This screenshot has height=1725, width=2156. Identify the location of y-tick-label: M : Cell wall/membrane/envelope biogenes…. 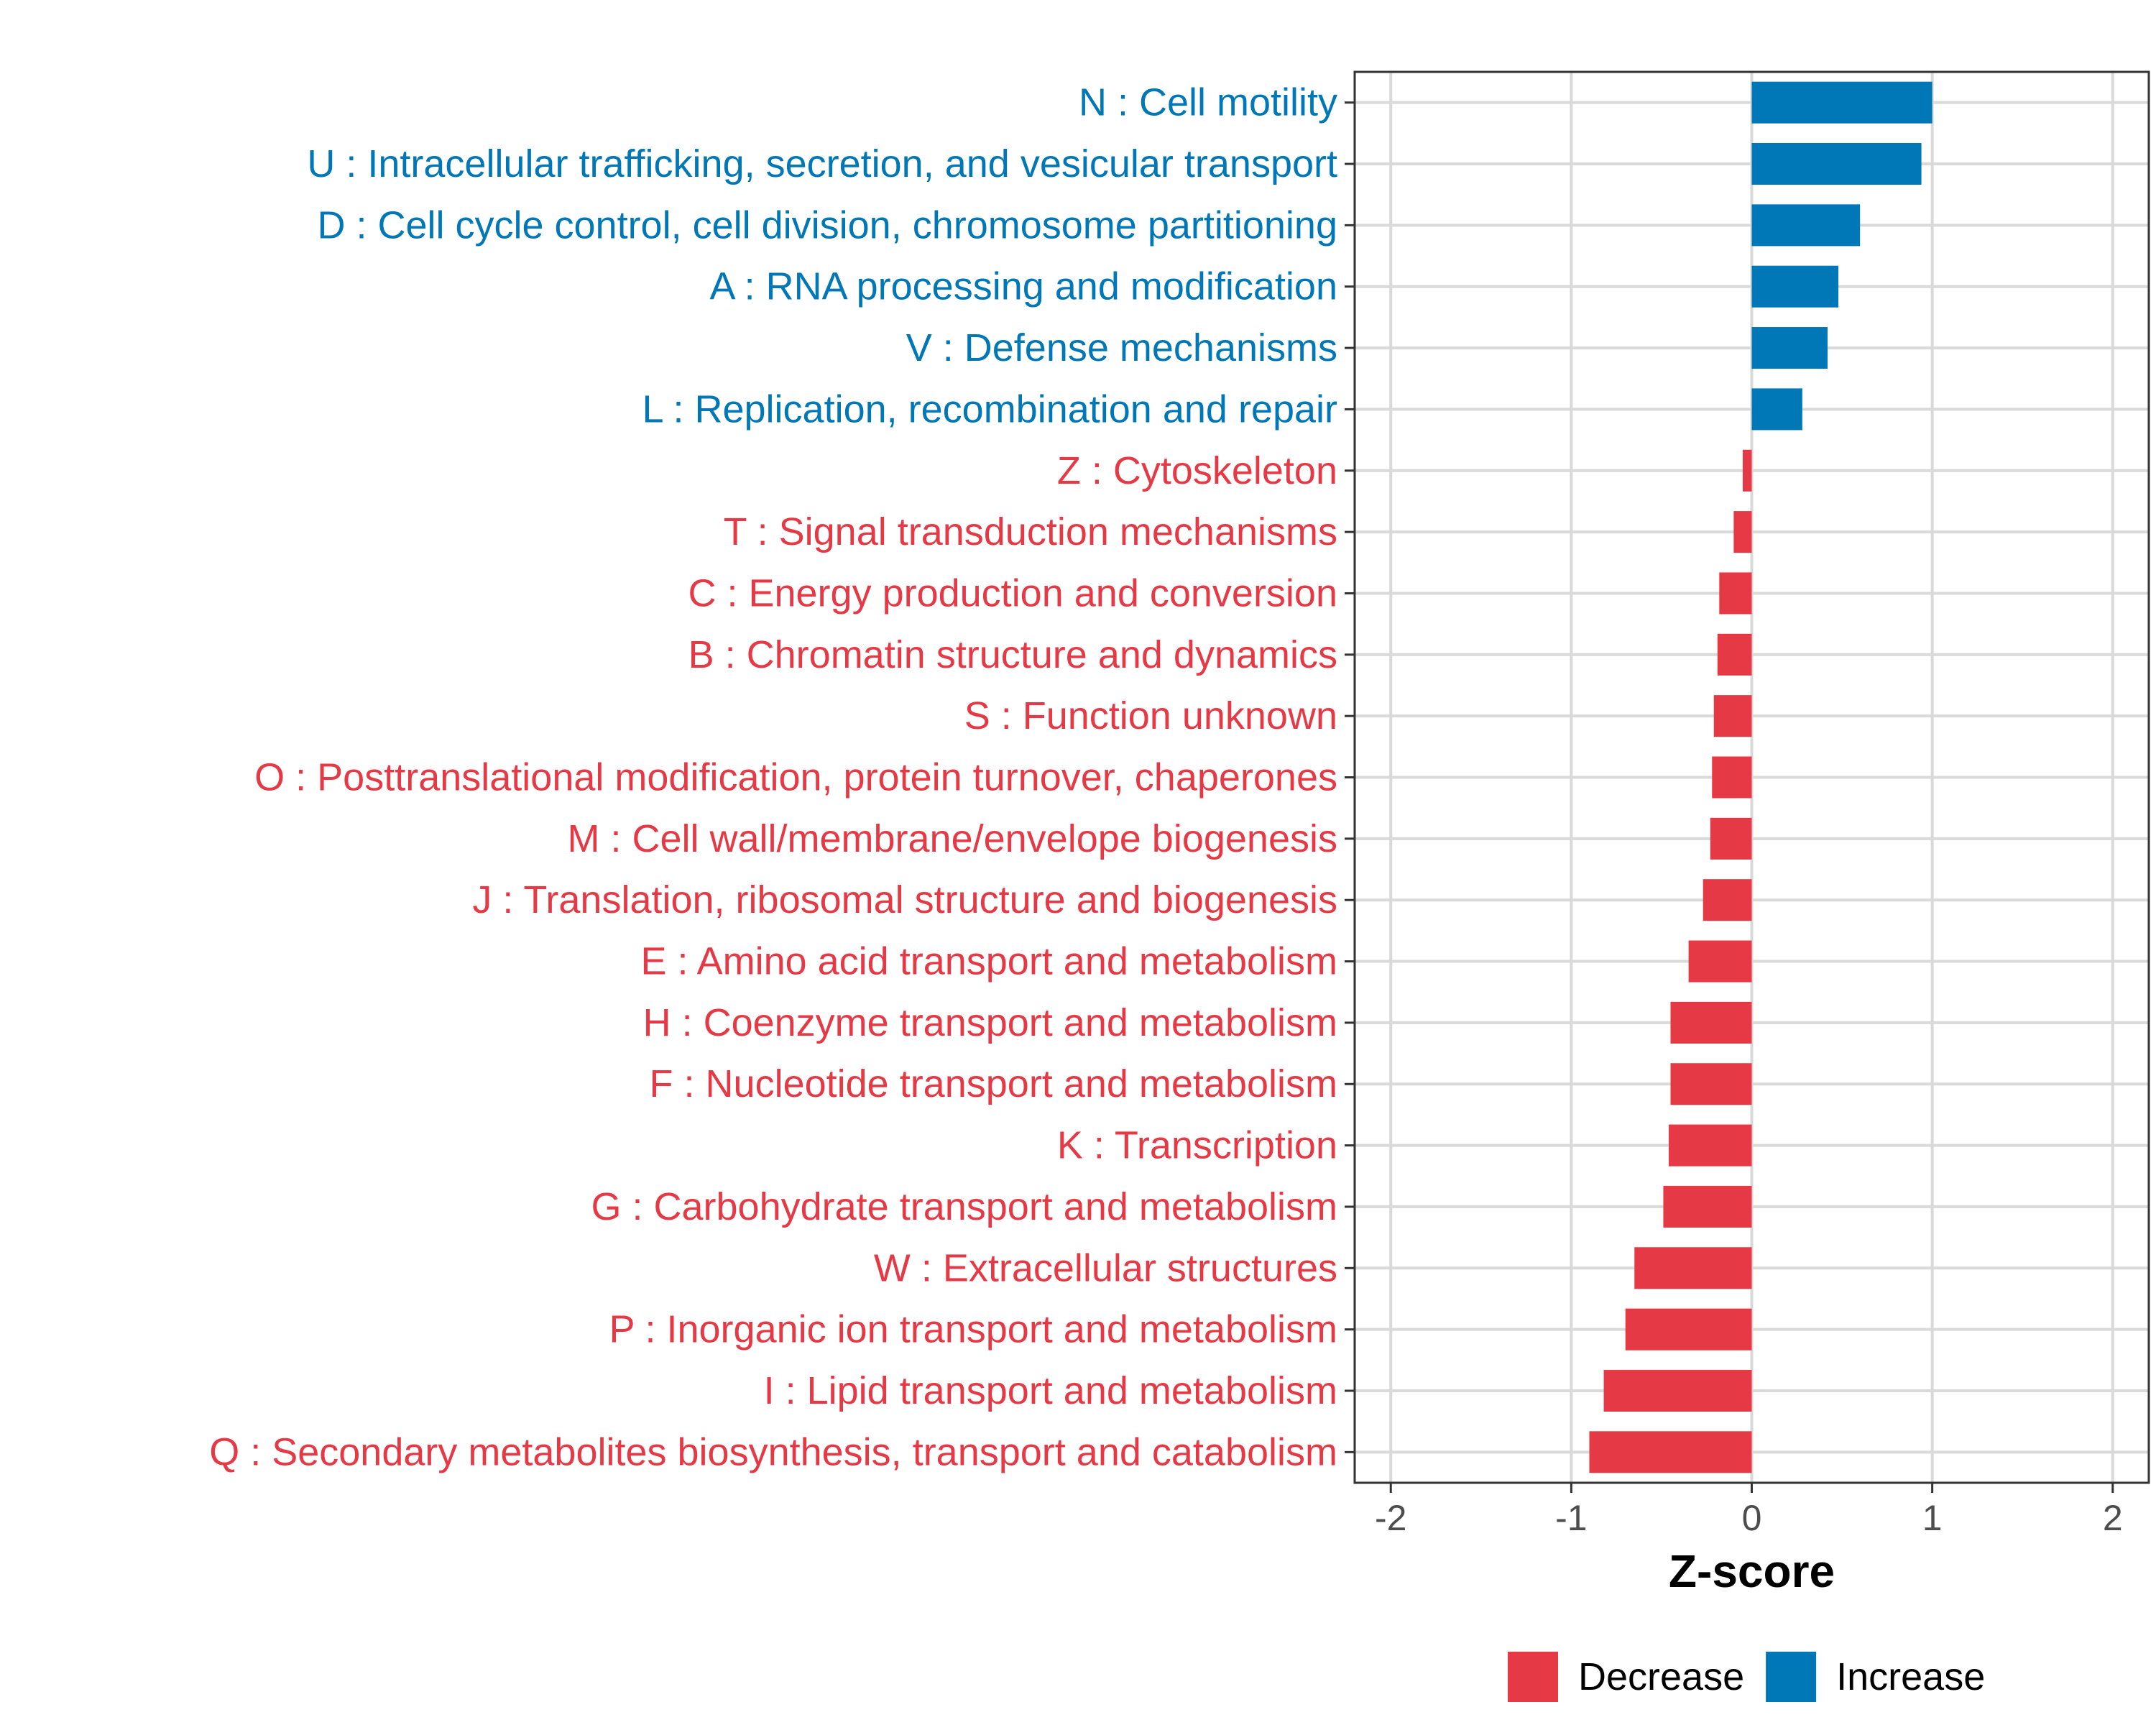
(952, 838).